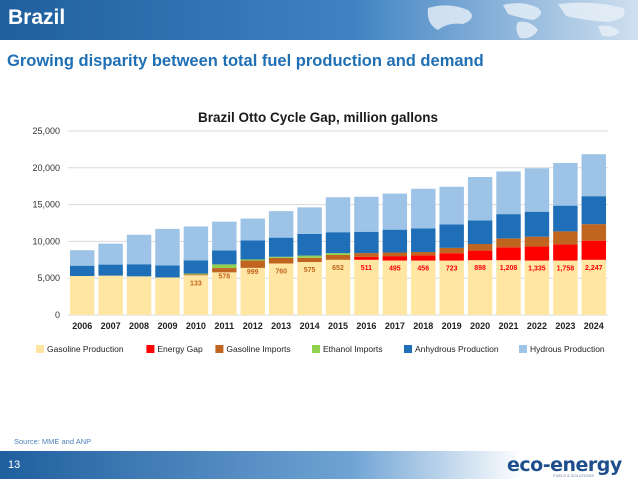 This screenshot has height=479, width=638. Describe the element at coordinates (565, 326) in the screenshot. I see `x-tick-label: 2023` at that location.